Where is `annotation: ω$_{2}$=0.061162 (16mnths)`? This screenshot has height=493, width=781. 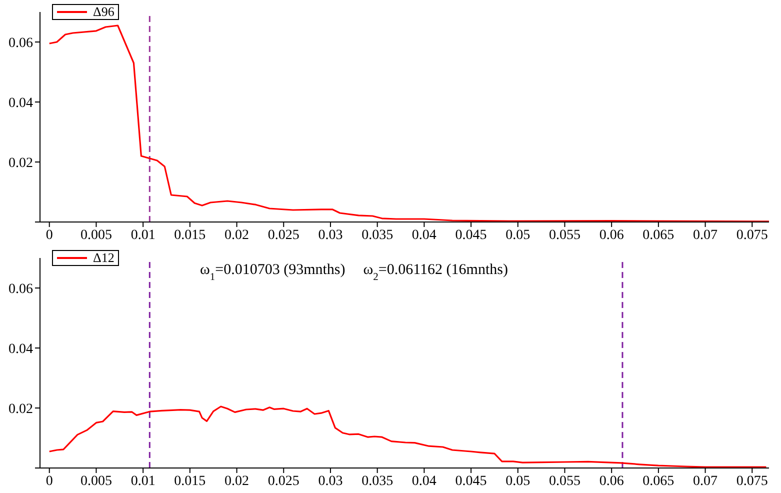
annotation: ω$_{2}$=0.061162 (16mnths) is located at coordinates (435, 272).